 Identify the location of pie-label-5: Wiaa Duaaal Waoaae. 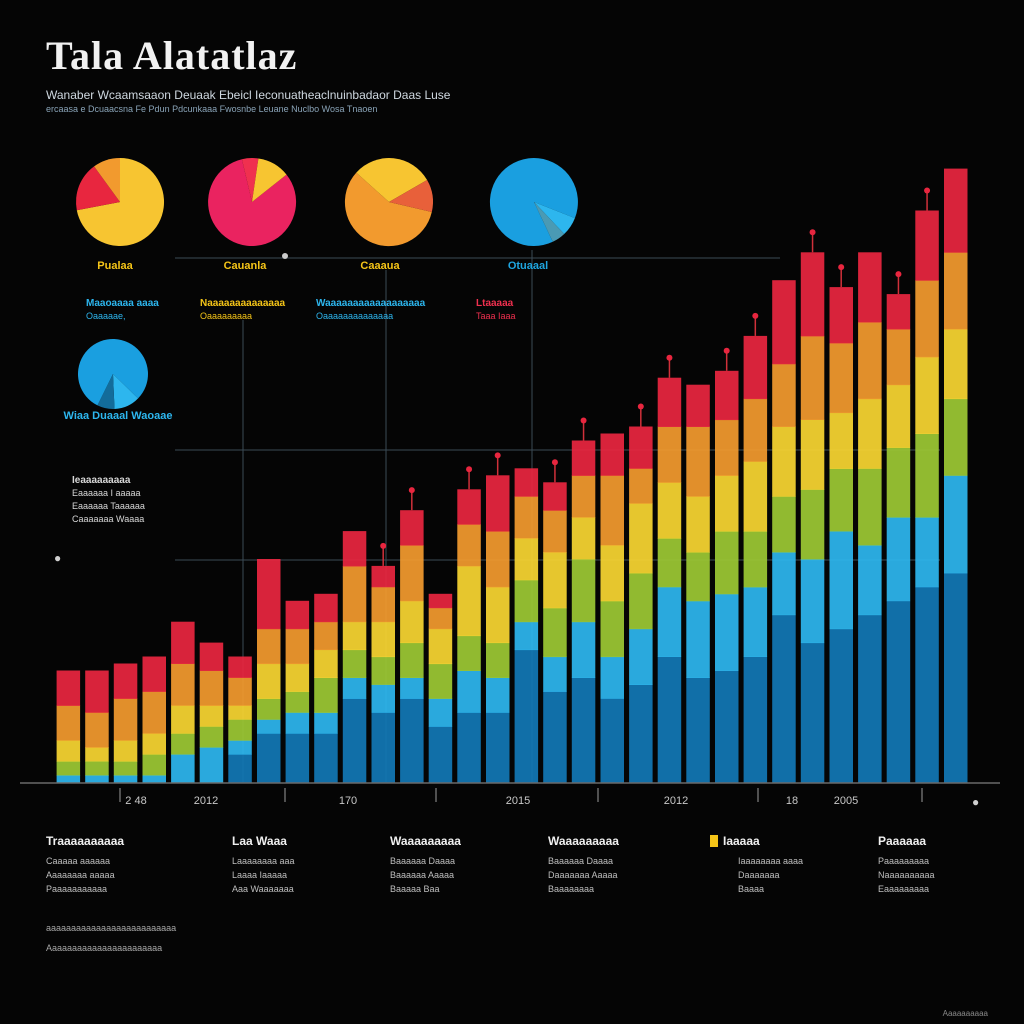
(118, 416).